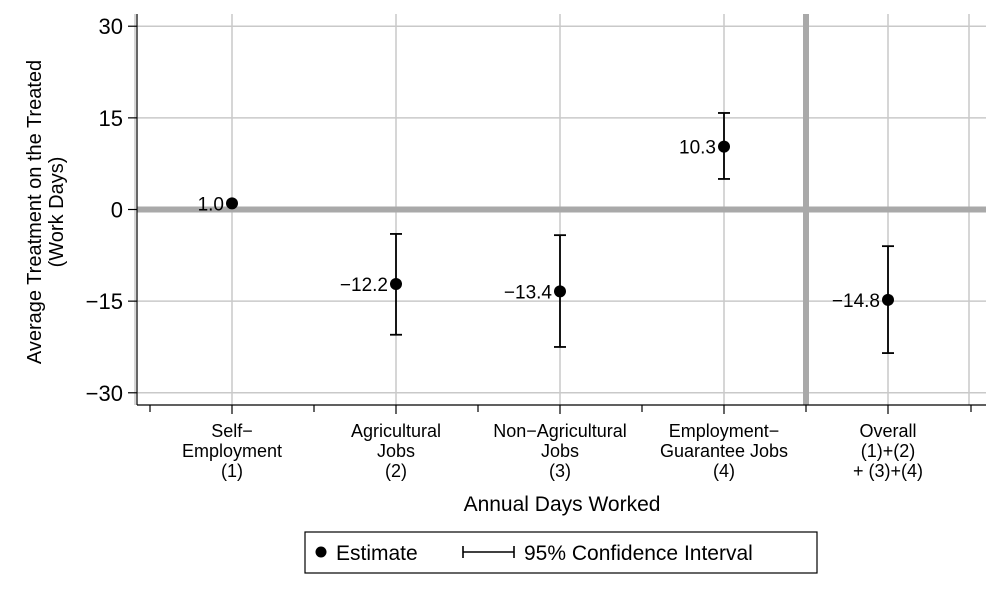 This screenshot has width=1002, height=595. What do you see at coordinates (888, 471) in the screenshot?
I see `x-tick-label: + (3)+(4)` at bounding box center [888, 471].